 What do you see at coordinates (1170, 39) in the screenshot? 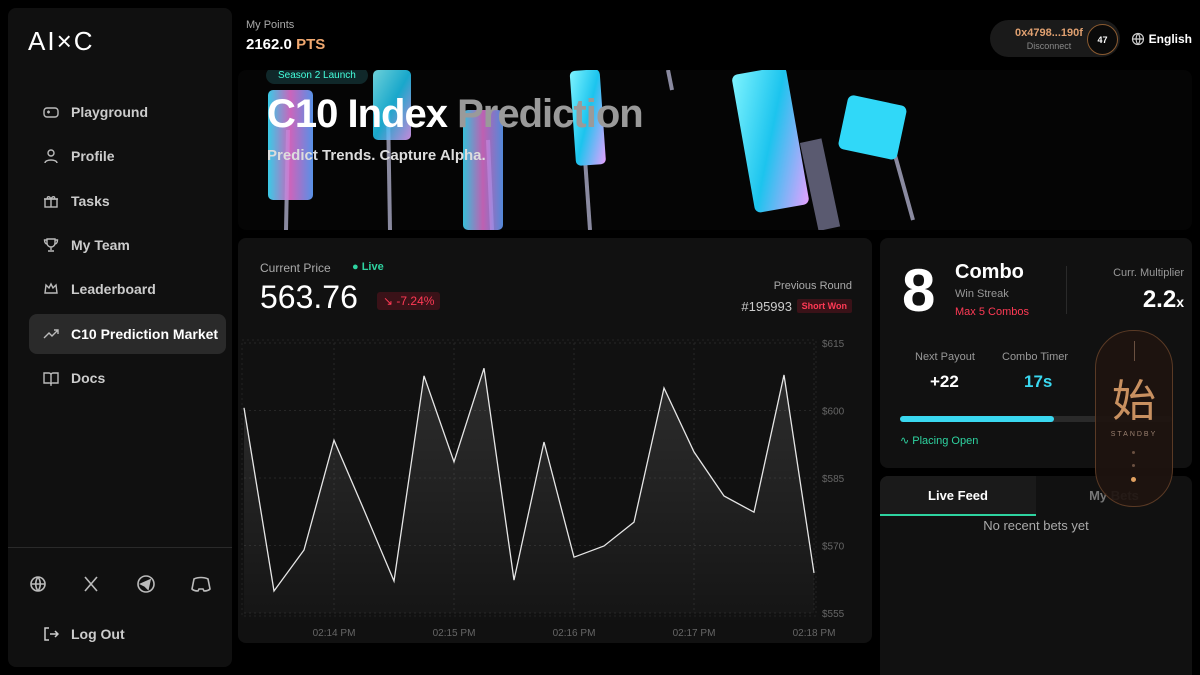
I see `language-label: English` at bounding box center [1170, 39].